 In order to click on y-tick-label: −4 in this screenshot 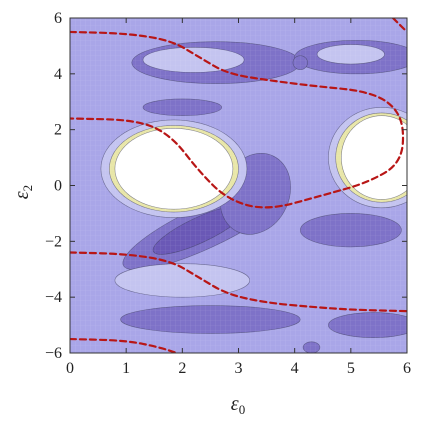, I will do `click(53, 297)`.